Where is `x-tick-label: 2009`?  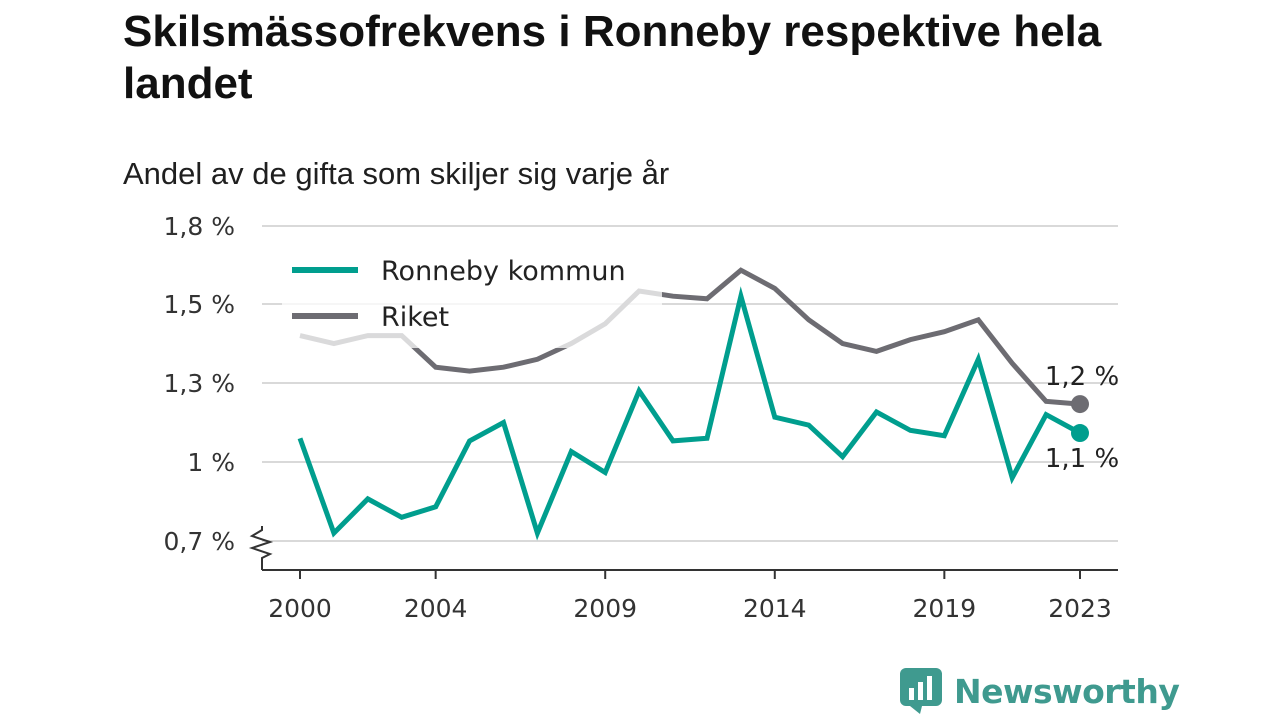
x-tick-label: 2009 is located at coordinates (605, 608).